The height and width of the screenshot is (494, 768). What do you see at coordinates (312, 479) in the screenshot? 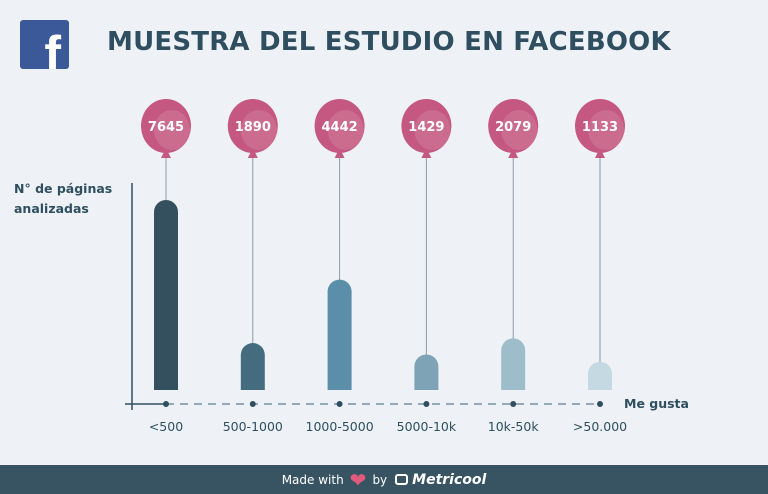
I see `footer-made-with: Made with` at bounding box center [312, 479].